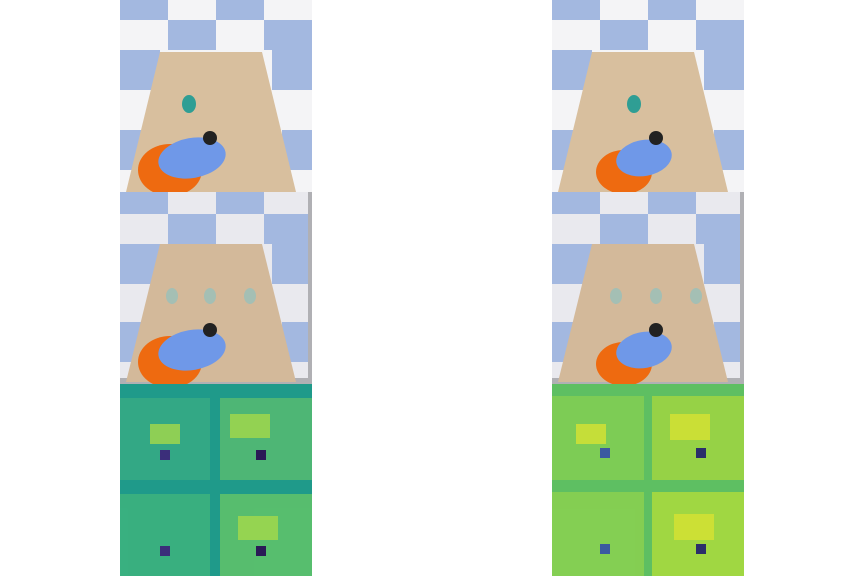 Image resolution: width=864 pixels, height=576 pixels. I want to click on right-feature-heatmap, so click(648, 480).